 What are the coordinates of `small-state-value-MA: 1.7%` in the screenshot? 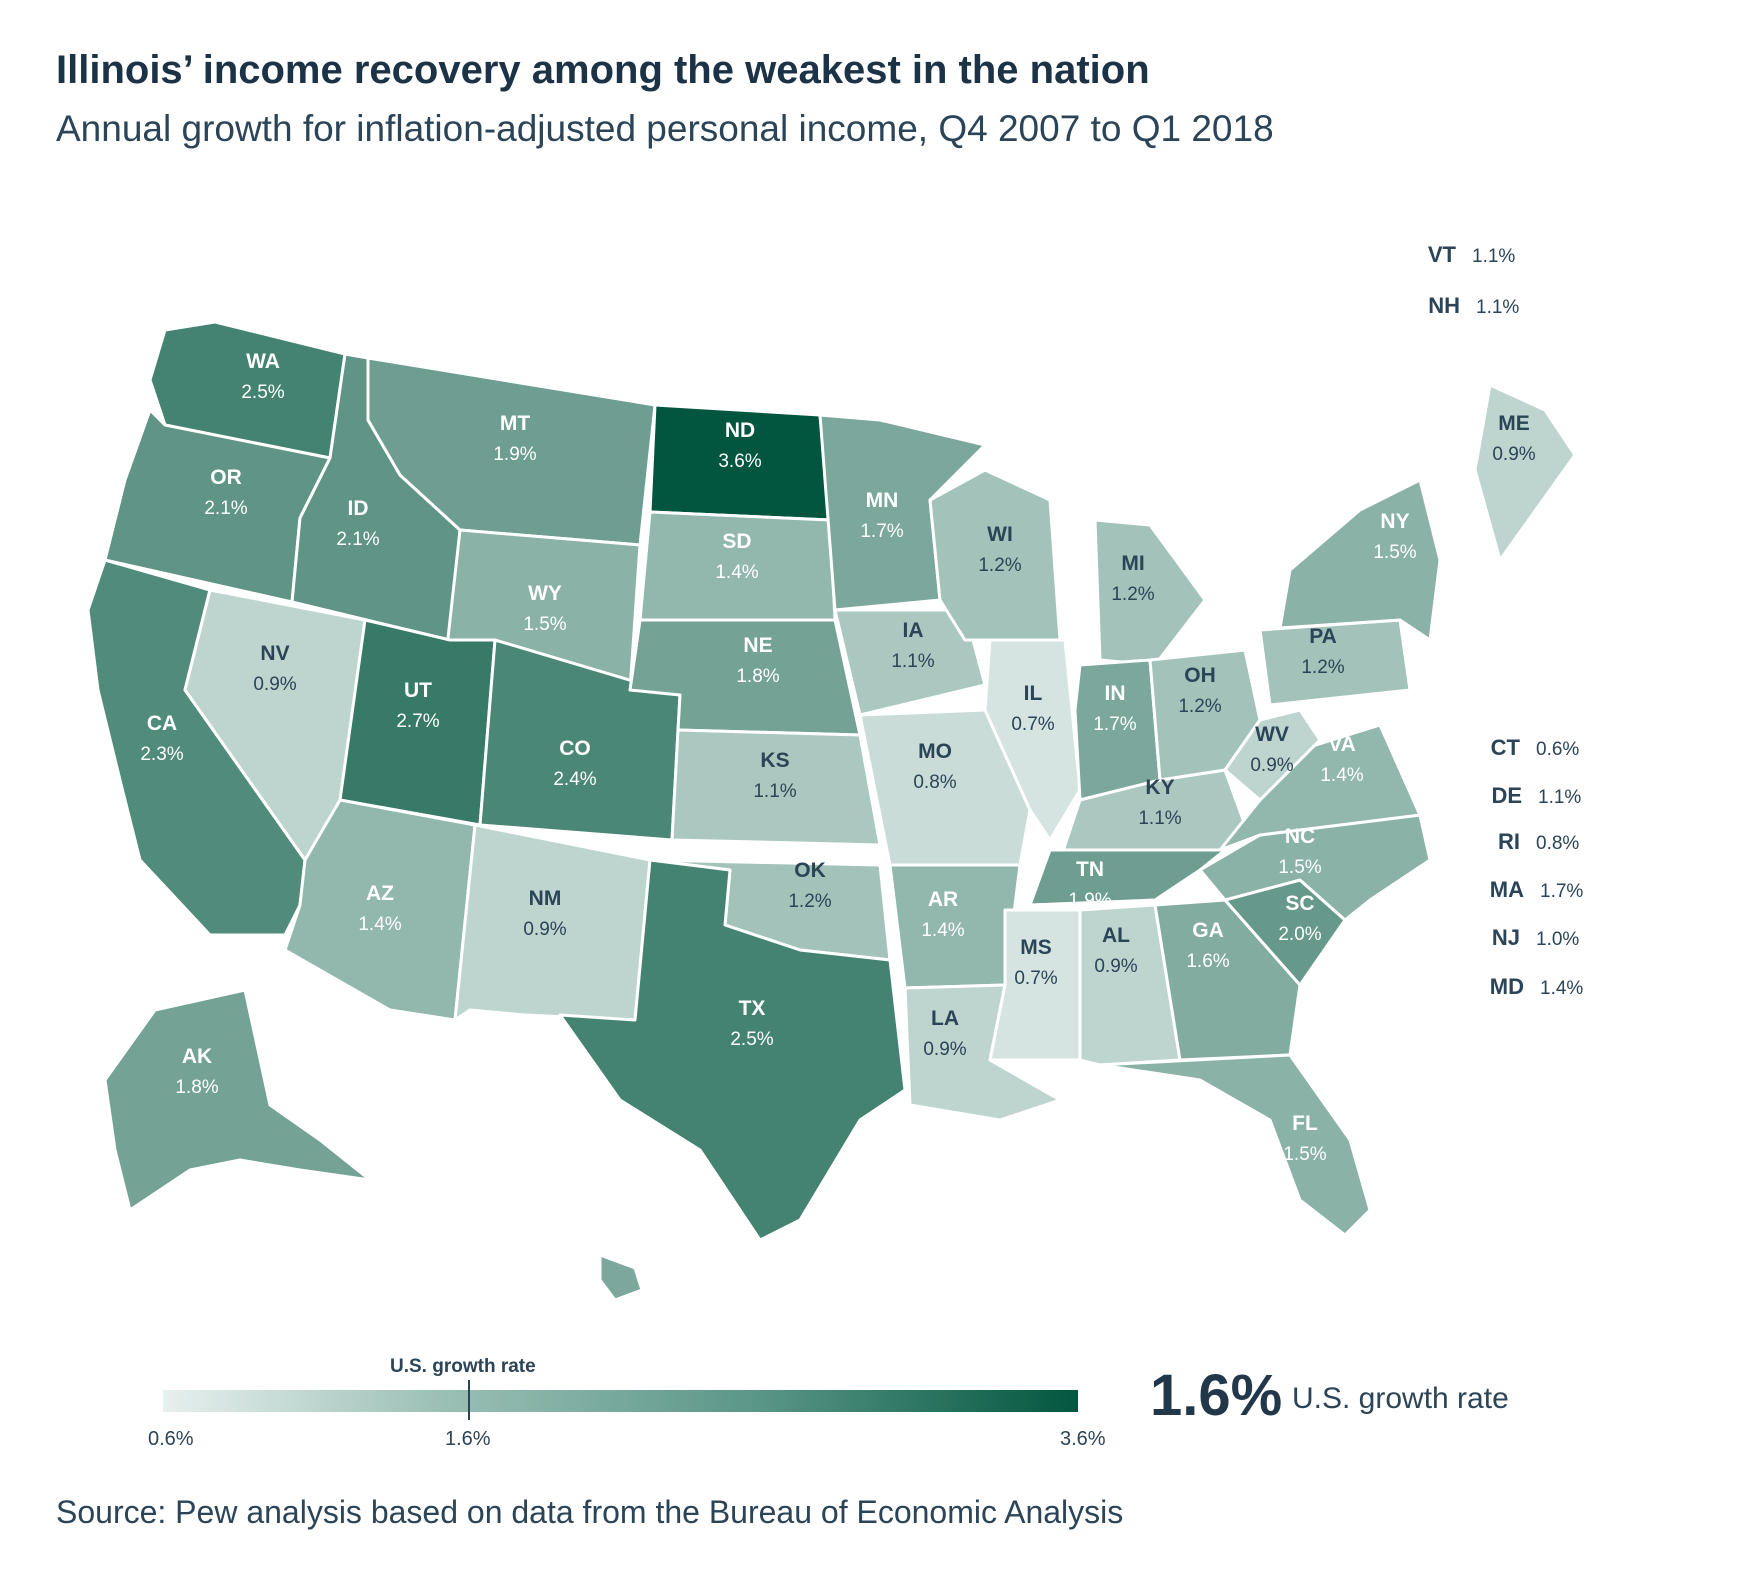 It's located at (1561, 891).